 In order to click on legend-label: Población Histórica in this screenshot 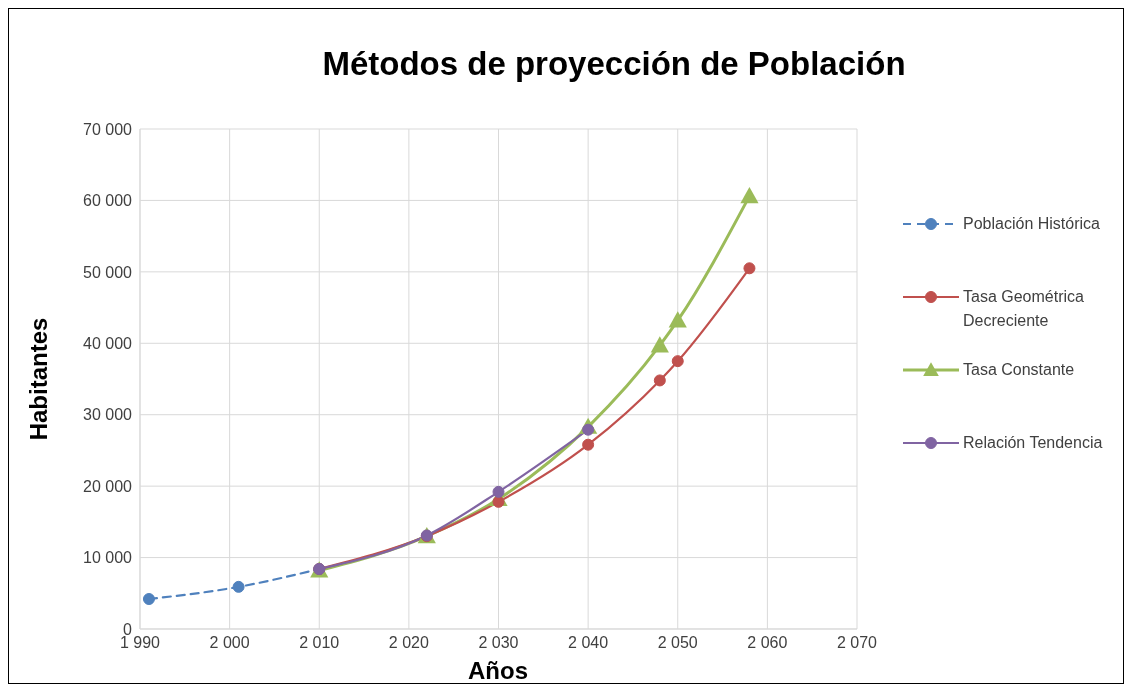, I will do `click(1031, 224)`.